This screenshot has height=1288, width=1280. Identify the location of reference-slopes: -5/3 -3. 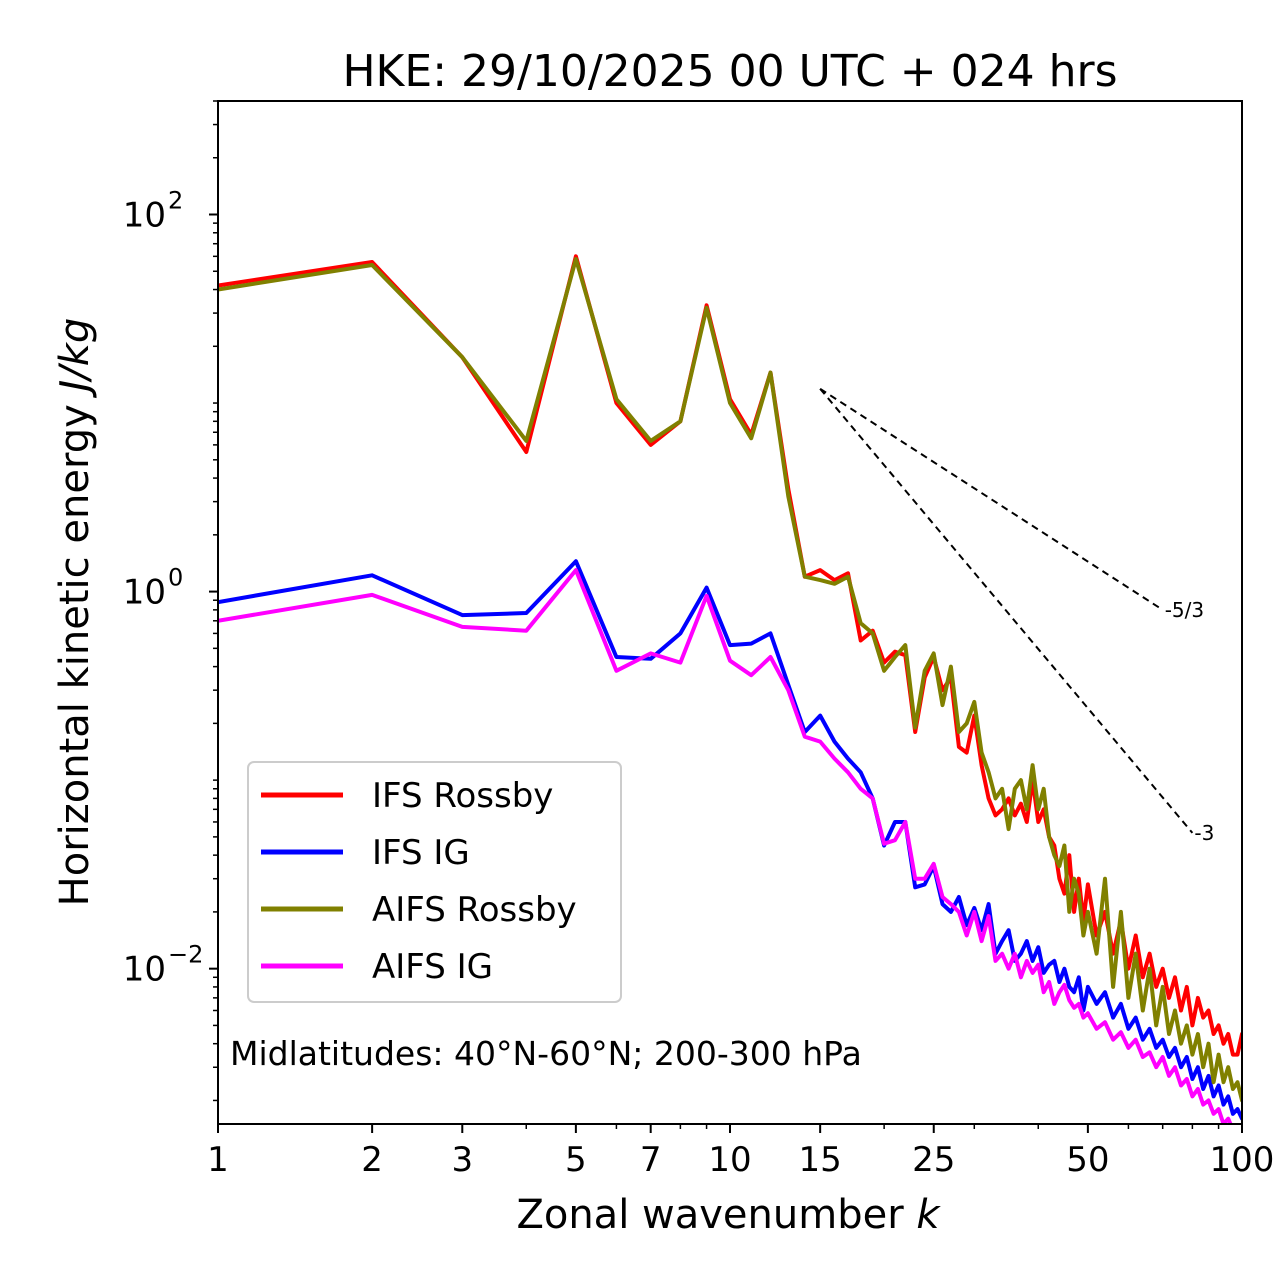
(1016, 616).